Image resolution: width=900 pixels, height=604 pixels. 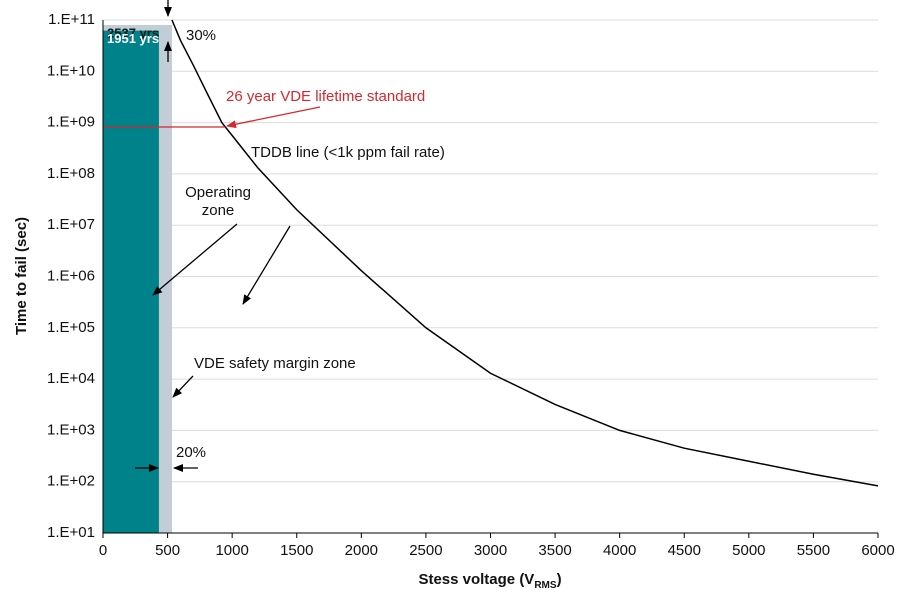 What do you see at coordinates (71, 122) in the screenshot?
I see `y-tick-label: 1.E+09` at bounding box center [71, 122].